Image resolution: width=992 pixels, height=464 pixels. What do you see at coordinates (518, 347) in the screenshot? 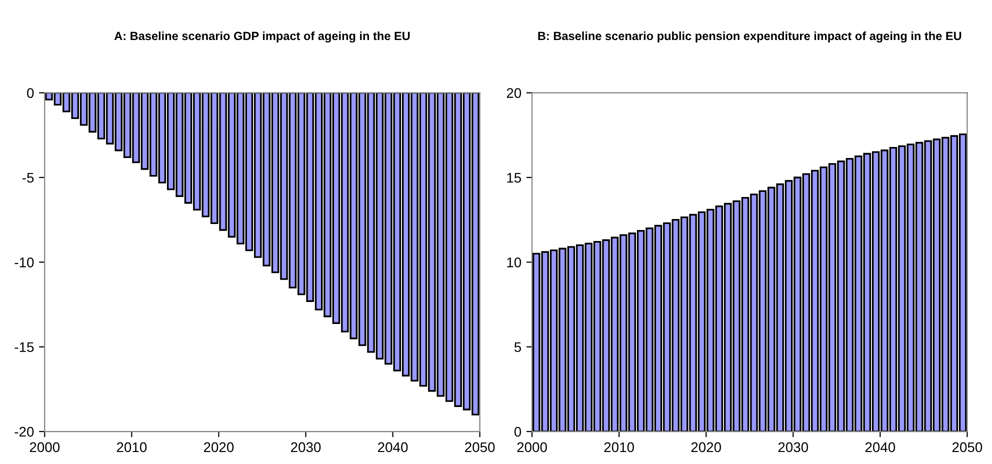
I see `y-tick-label: 5` at bounding box center [518, 347].